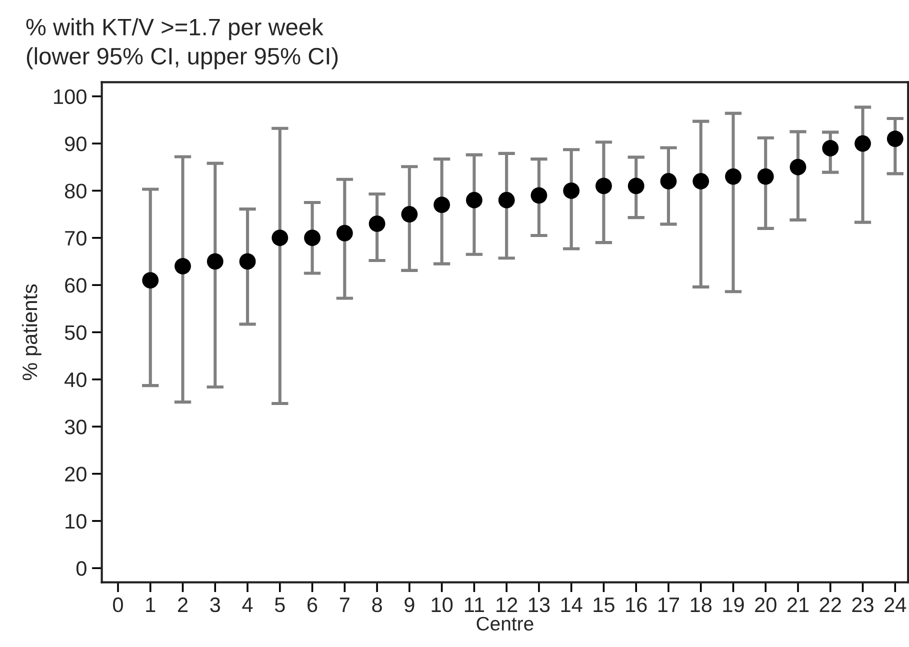 The image size is (909, 647). Describe the element at coordinates (75, 191) in the screenshot. I see `y-tick-label: 80` at that location.